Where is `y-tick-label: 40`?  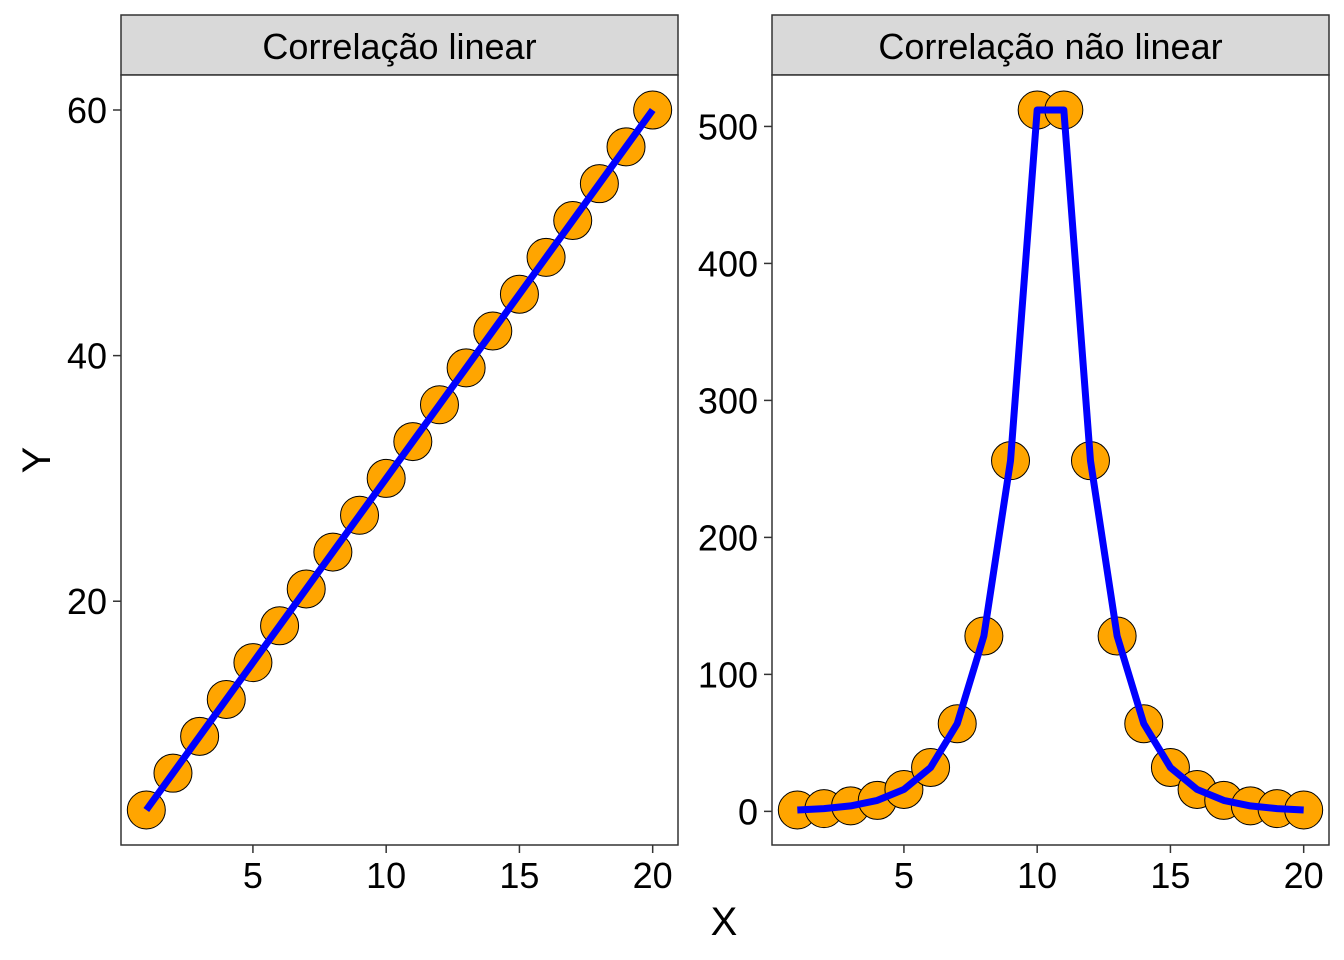
y-tick-label: 40 is located at coordinates (87, 356).